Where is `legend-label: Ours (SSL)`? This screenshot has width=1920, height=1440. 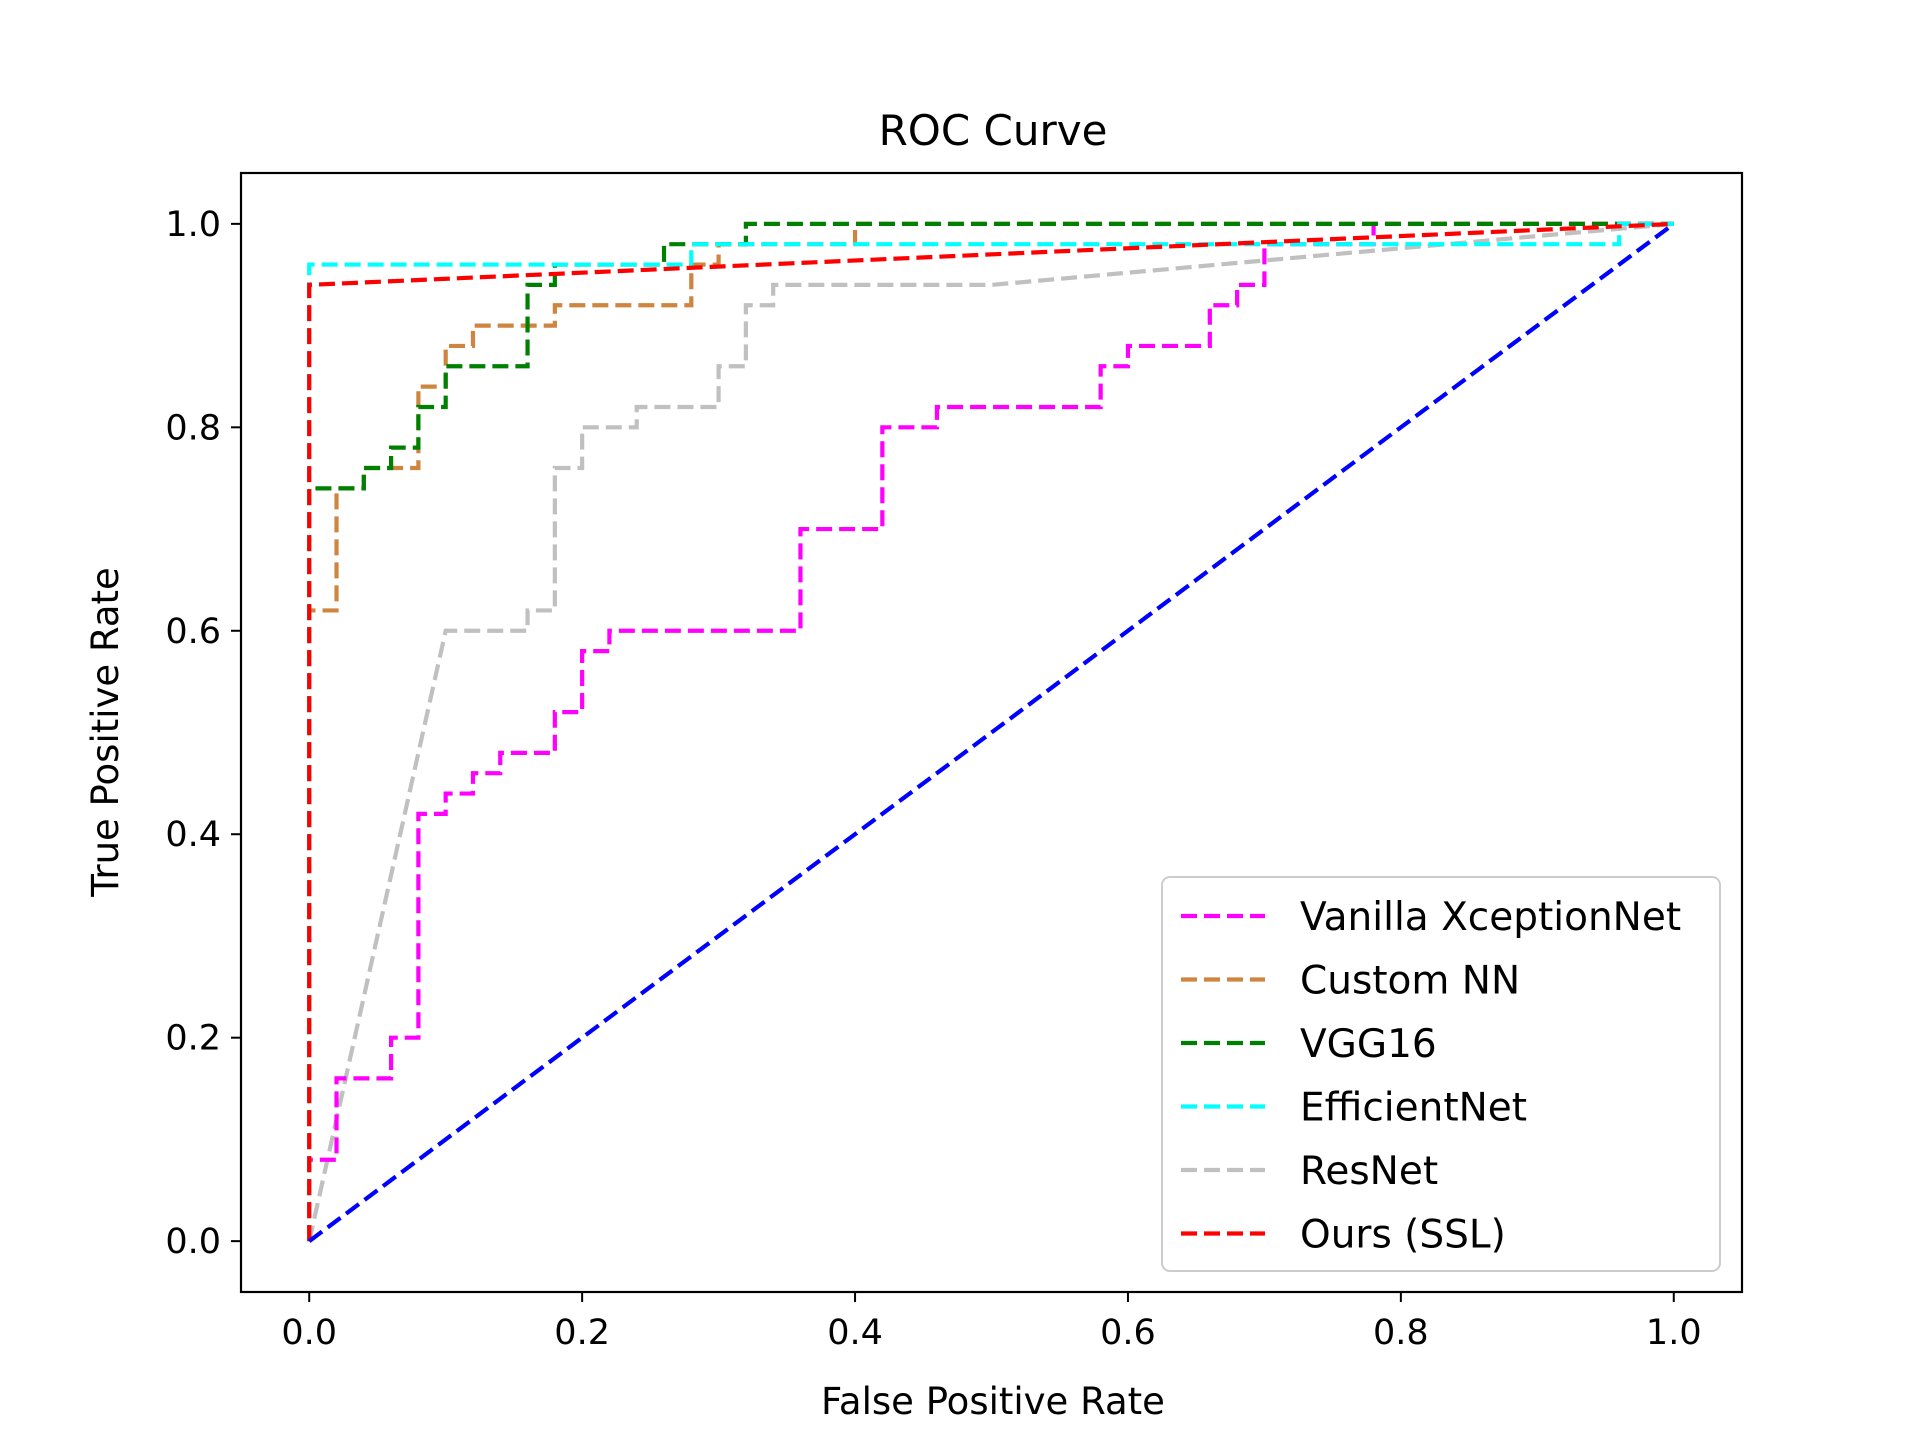
legend-label: Ours (SSL) is located at coordinates (1403, 1235).